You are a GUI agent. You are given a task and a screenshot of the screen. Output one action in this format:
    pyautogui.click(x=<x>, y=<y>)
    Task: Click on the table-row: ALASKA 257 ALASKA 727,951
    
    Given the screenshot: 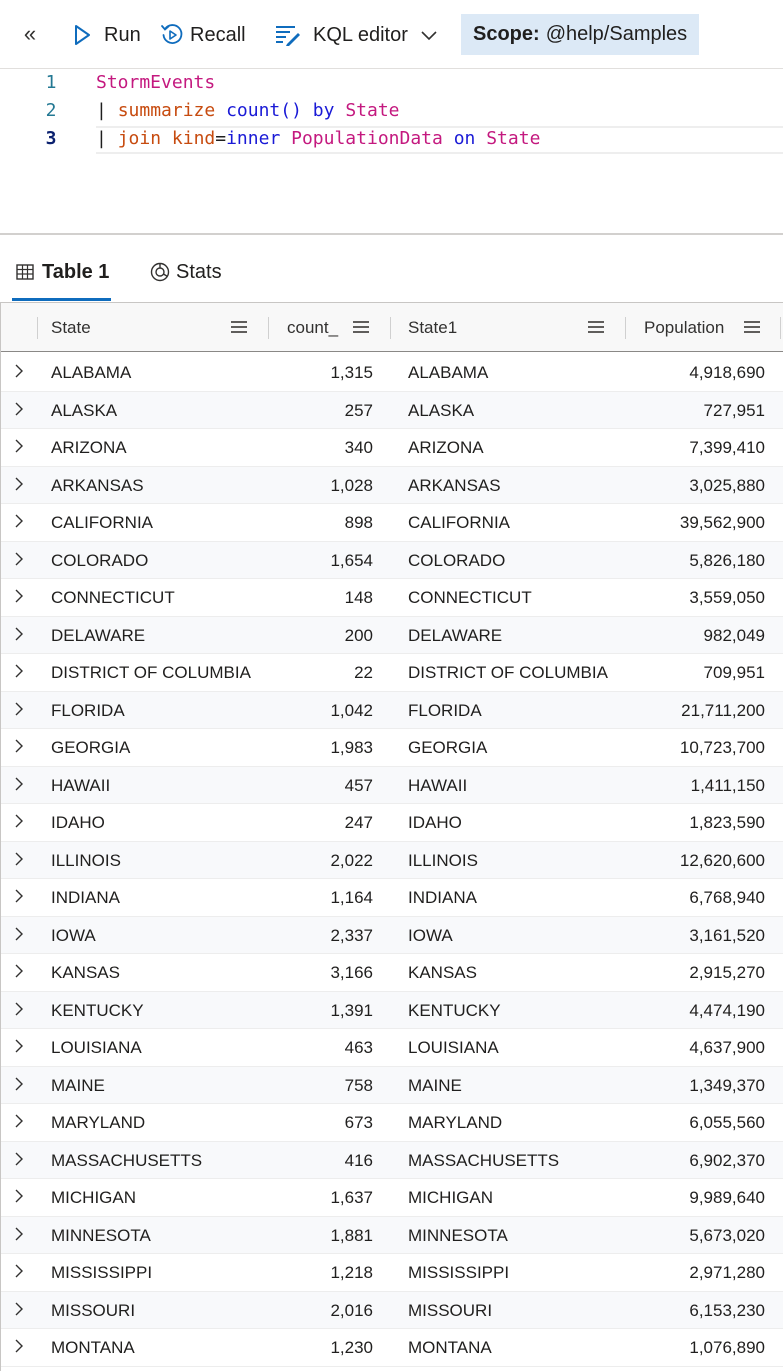 What is the action you would take?
    pyautogui.click(x=392, y=410)
    